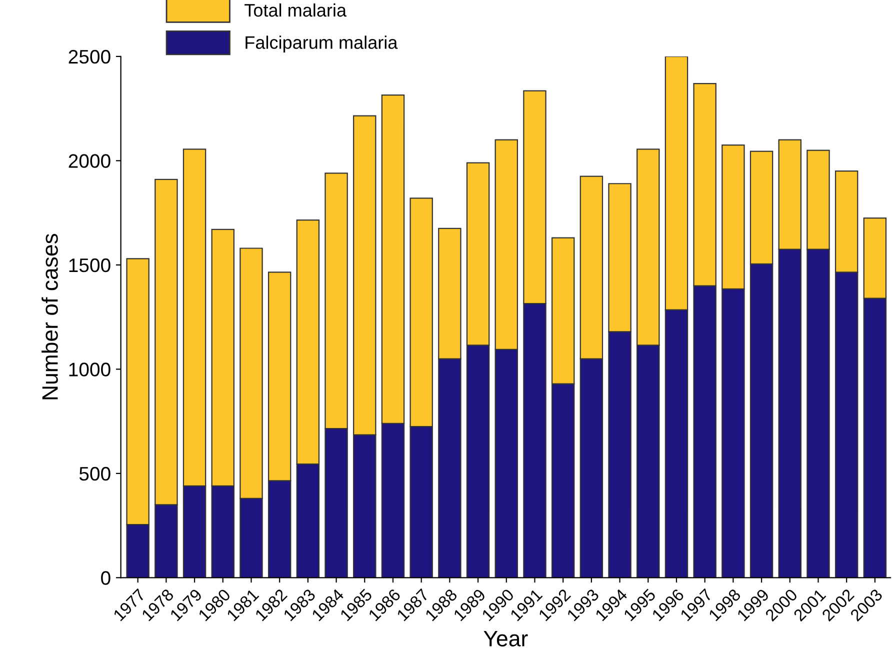  What do you see at coordinates (89, 57) in the screenshot?
I see `y-tick-label: 2500` at bounding box center [89, 57].